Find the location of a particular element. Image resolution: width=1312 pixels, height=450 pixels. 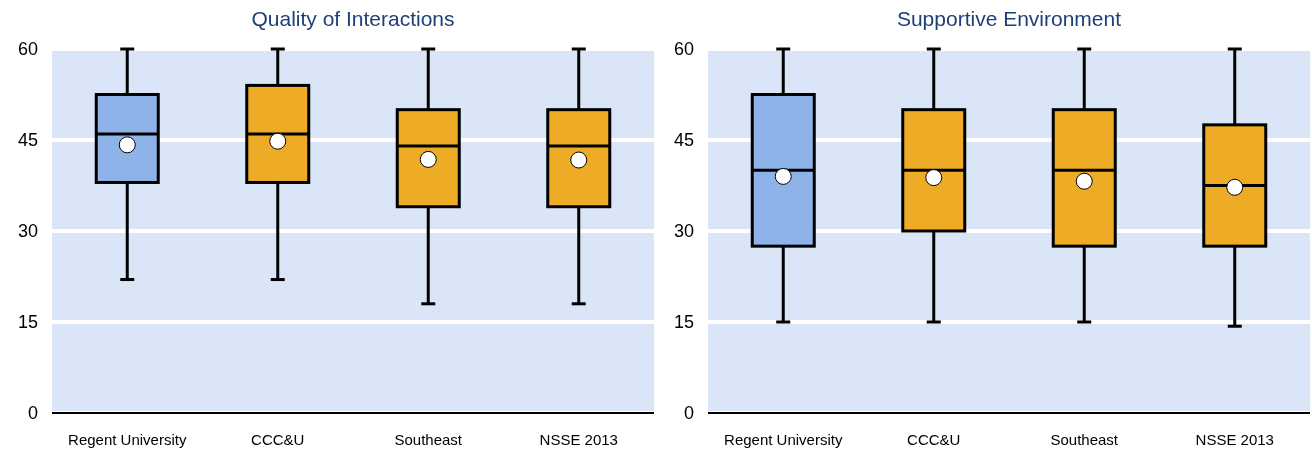

chart-title: Supportive Environment is located at coordinates (1009, 18).